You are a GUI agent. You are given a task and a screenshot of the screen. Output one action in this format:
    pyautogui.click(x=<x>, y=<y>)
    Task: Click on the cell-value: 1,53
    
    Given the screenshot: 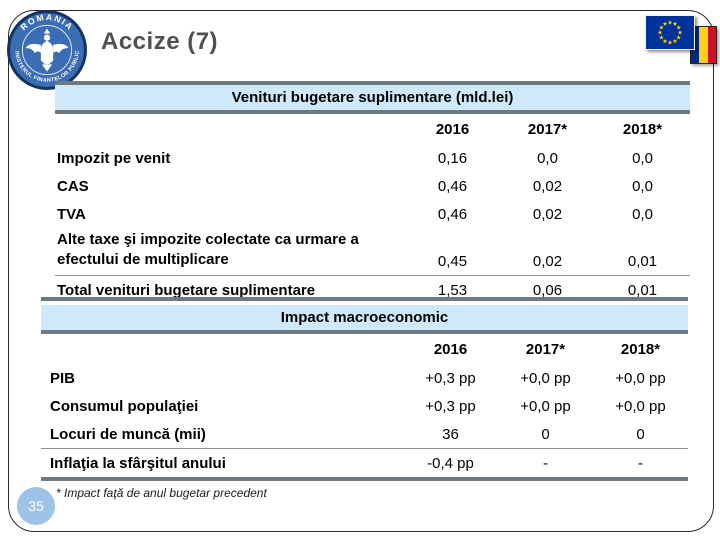 What is the action you would take?
    pyautogui.click(x=452, y=290)
    